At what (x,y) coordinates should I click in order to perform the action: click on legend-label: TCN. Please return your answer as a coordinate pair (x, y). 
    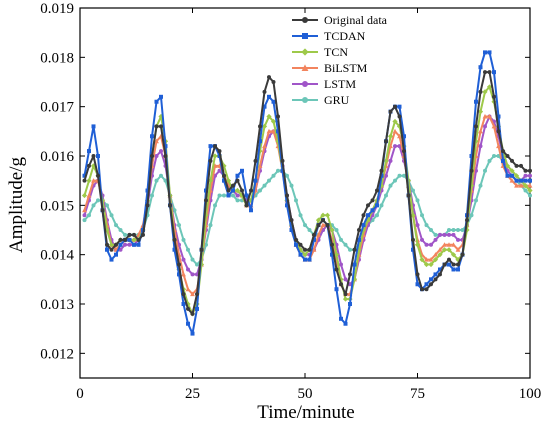
    Looking at the image, I should click on (336, 52).